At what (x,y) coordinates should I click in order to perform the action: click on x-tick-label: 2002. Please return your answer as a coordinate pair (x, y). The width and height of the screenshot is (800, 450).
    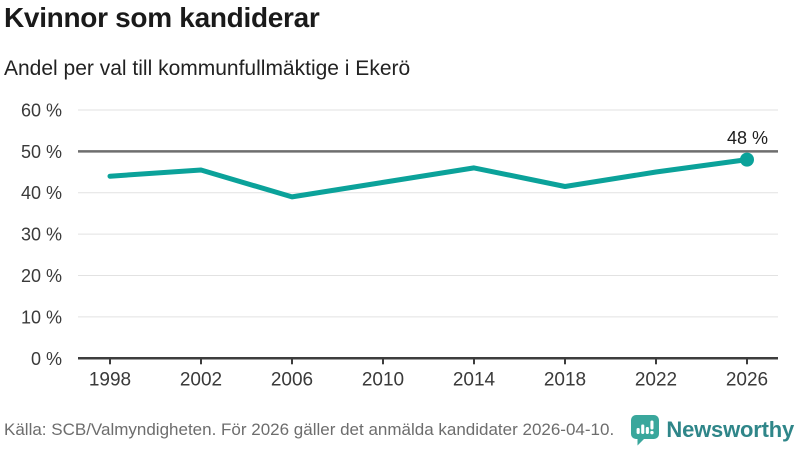
    Looking at the image, I should click on (201, 379).